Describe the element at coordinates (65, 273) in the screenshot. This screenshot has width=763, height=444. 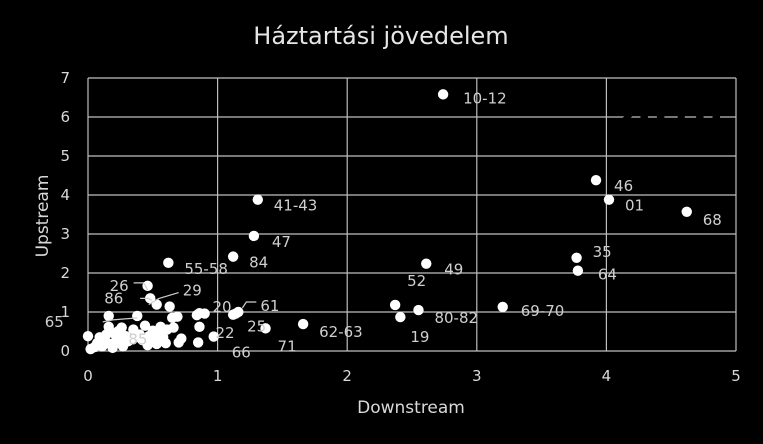
I see `y-tick-label: 2` at that location.